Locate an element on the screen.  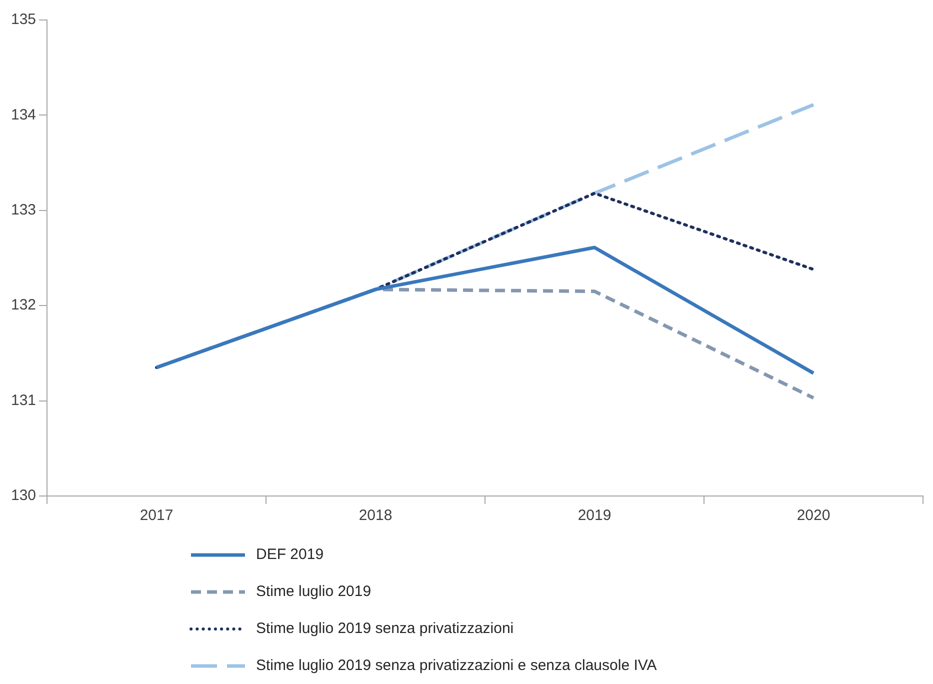
y-tick-label: 135 is located at coordinates (23, 19).